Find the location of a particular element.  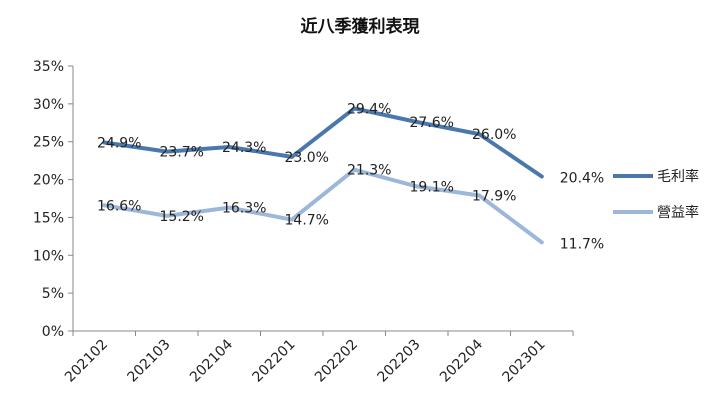

y-tick-label: 20% is located at coordinates (48, 181).